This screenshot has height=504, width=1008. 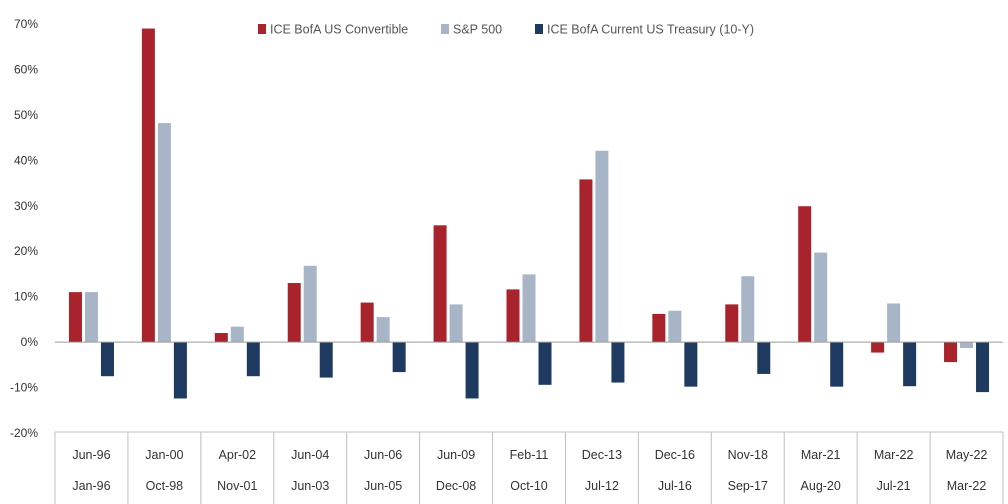 I want to click on category-start-label: Sep-17, so click(x=748, y=486).